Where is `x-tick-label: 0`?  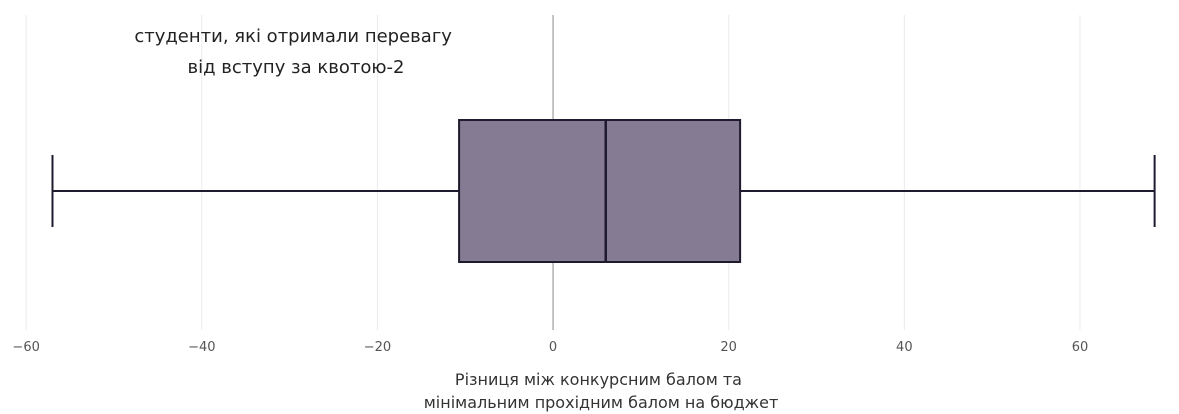 x-tick-label: 0 is located at coordinates (553, 347).